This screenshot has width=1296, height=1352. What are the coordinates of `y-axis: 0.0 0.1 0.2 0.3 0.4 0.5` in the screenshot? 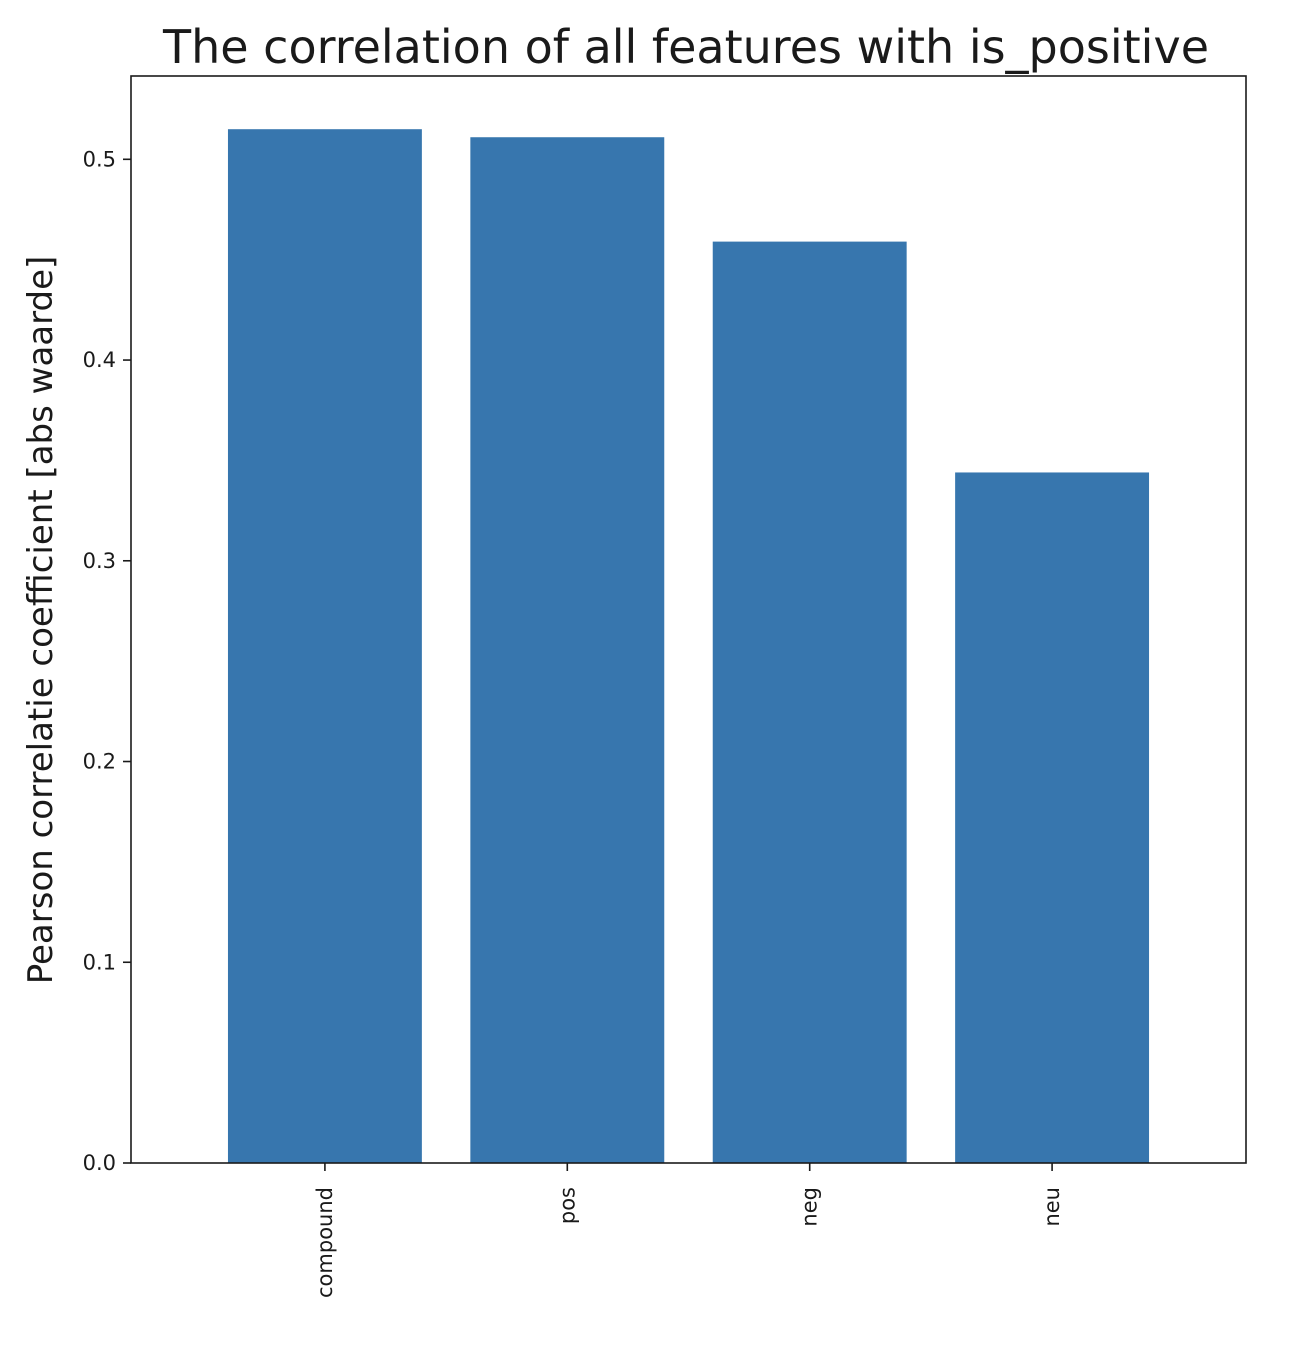 It's located at (107, 661).